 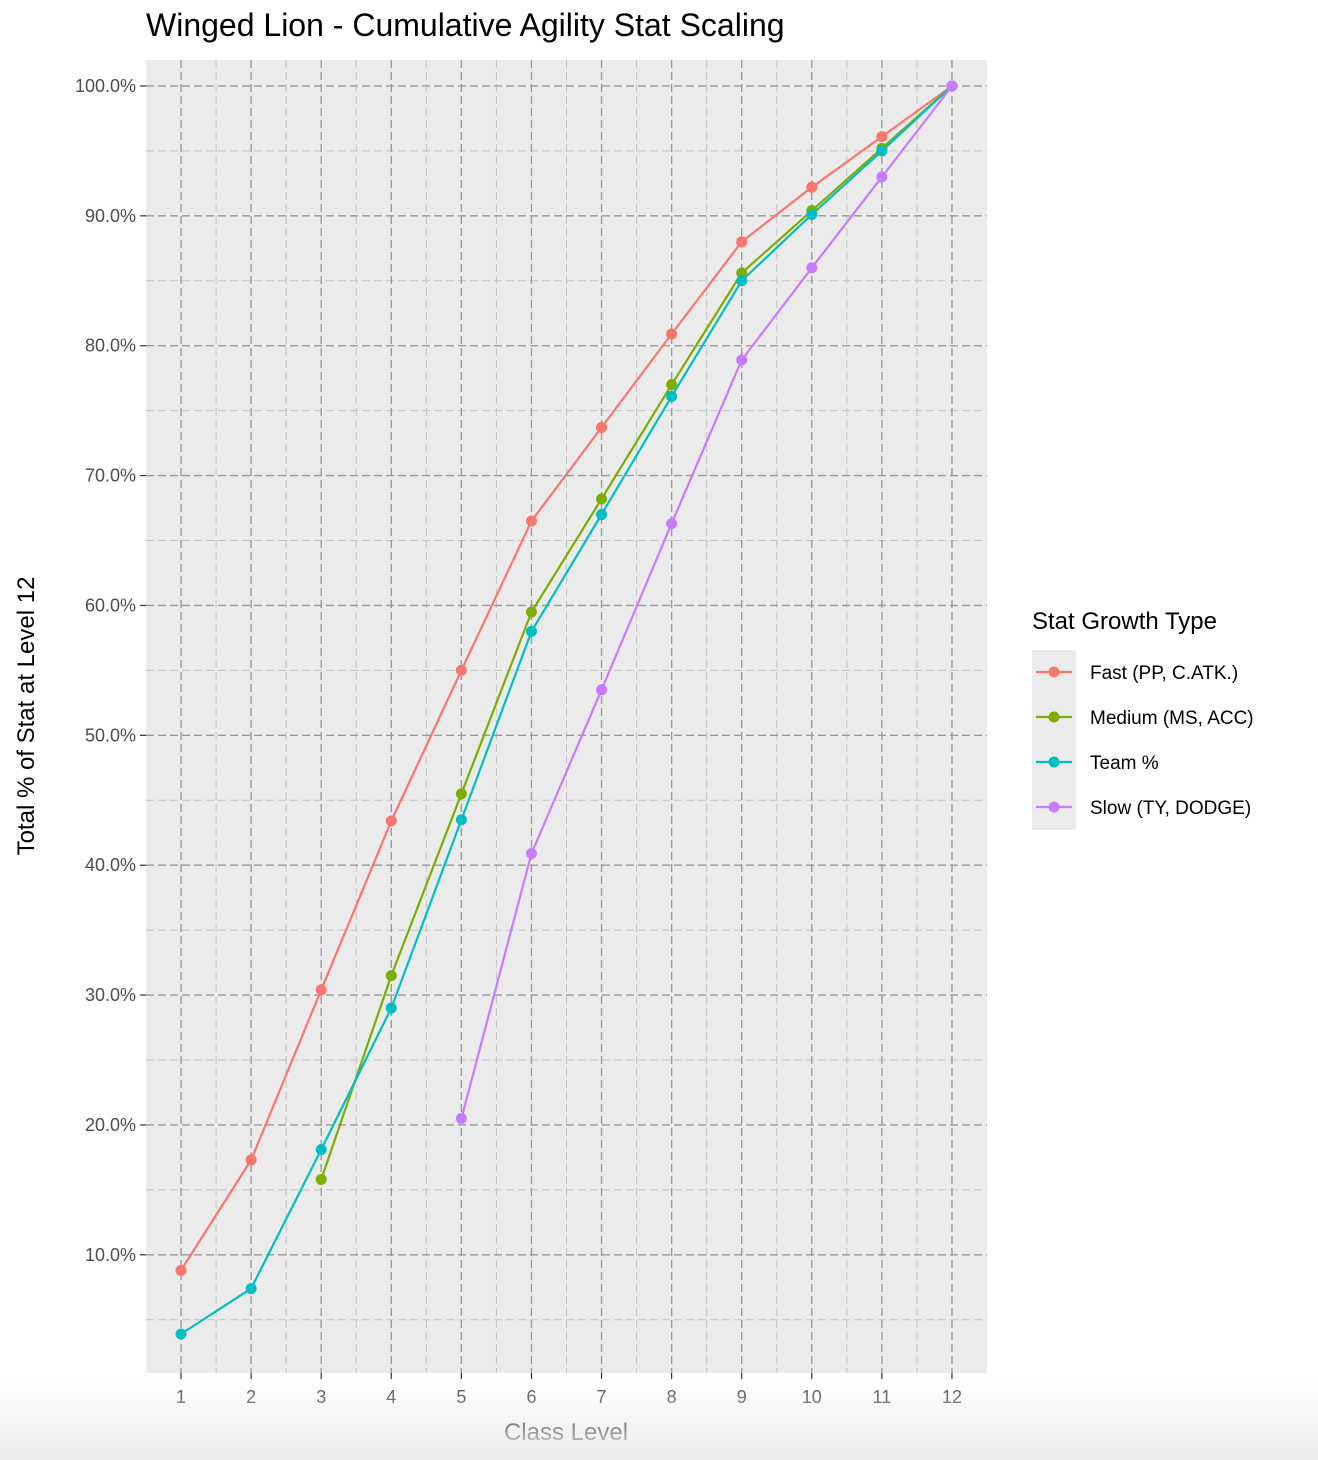 What do you see at coordinates (110, 216) in the screenshot?
I see `y-tick-label: 90.0%` at bounding box center [110, 216].